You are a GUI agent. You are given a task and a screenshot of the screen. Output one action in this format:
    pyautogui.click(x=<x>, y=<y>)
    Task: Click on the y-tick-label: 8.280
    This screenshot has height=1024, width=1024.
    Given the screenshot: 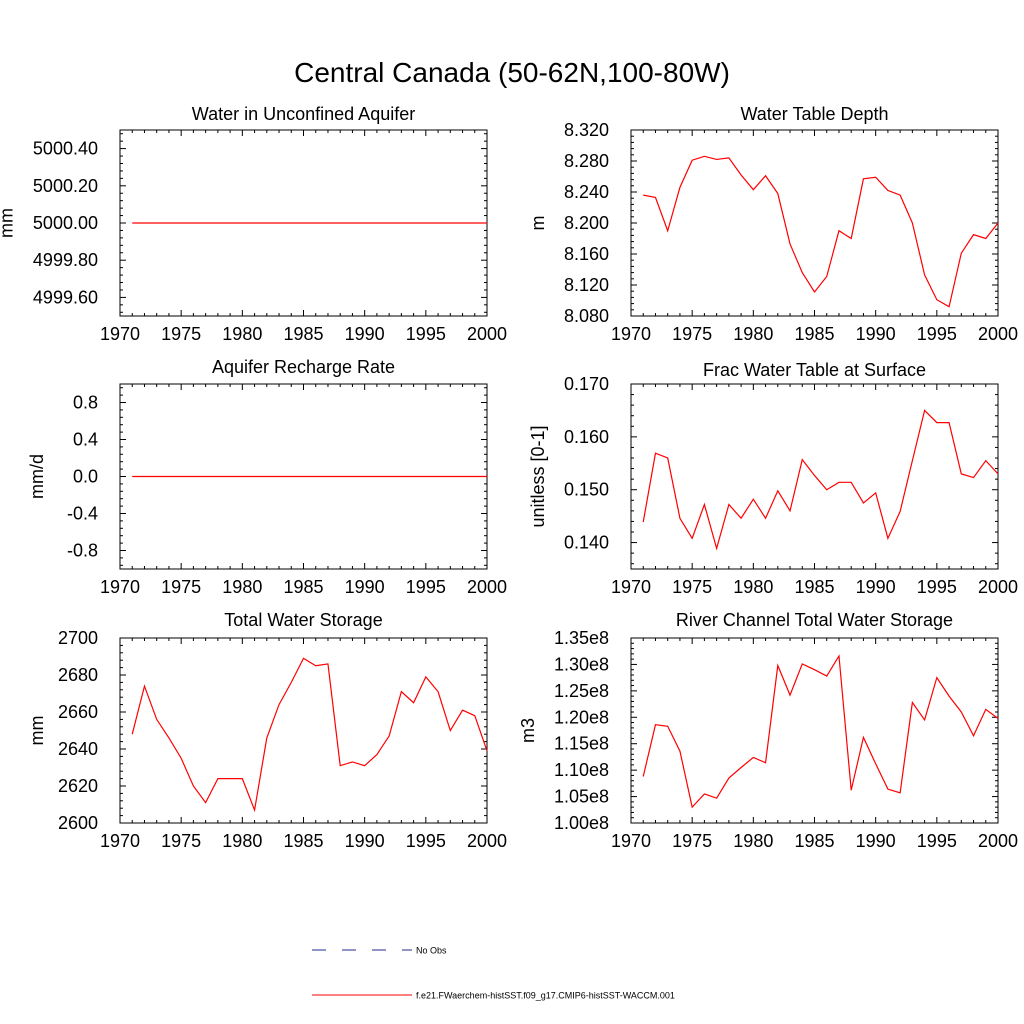 What is the action you would take?
    pyautogui.click(x=586, y=161)
    